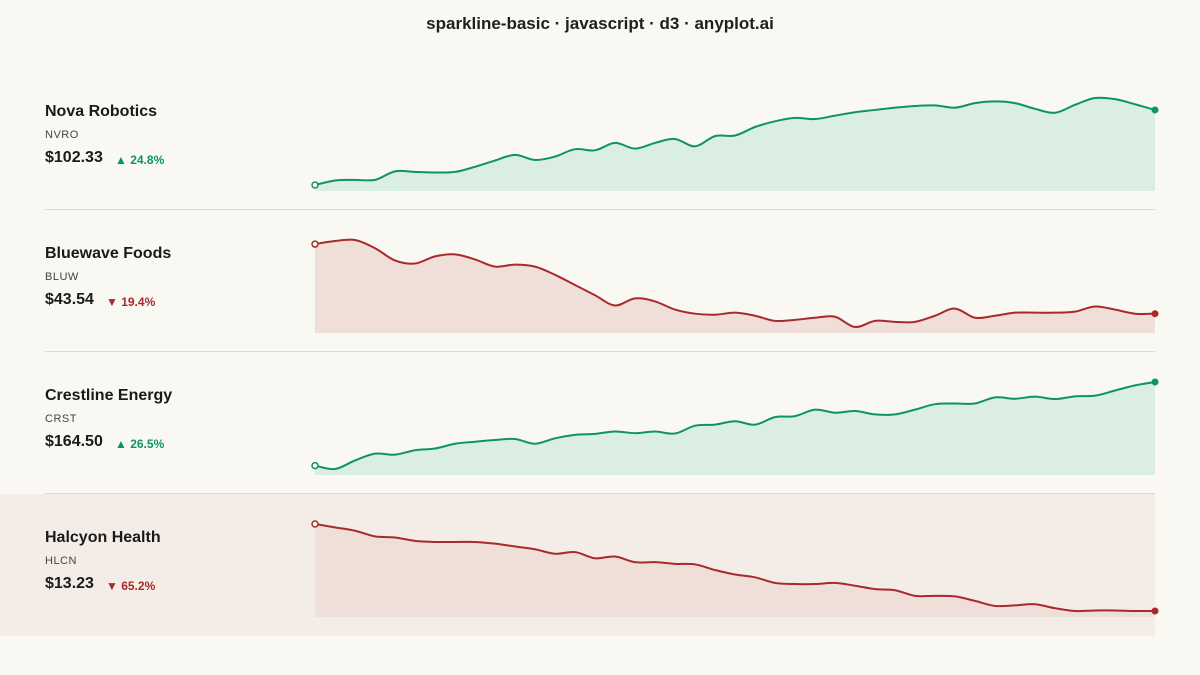 The width and height of the screenshot is (1200, 675). Describe the element at coordinates (69, 299) in the screenshot. I see `price-value: $43.54` at that location.